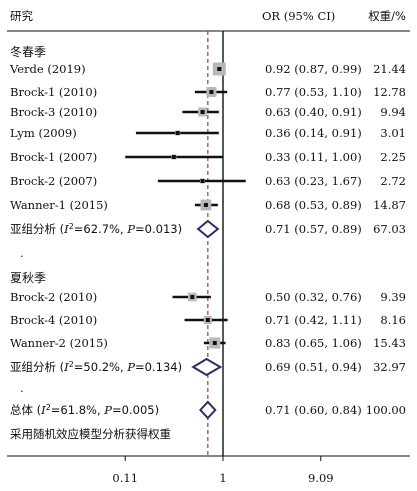 This screenshot has width=417, height=491. Describe the element at coordinates (53, 297) in the screenshot. I see `study-label: Brock-2 (2010)` at that location.